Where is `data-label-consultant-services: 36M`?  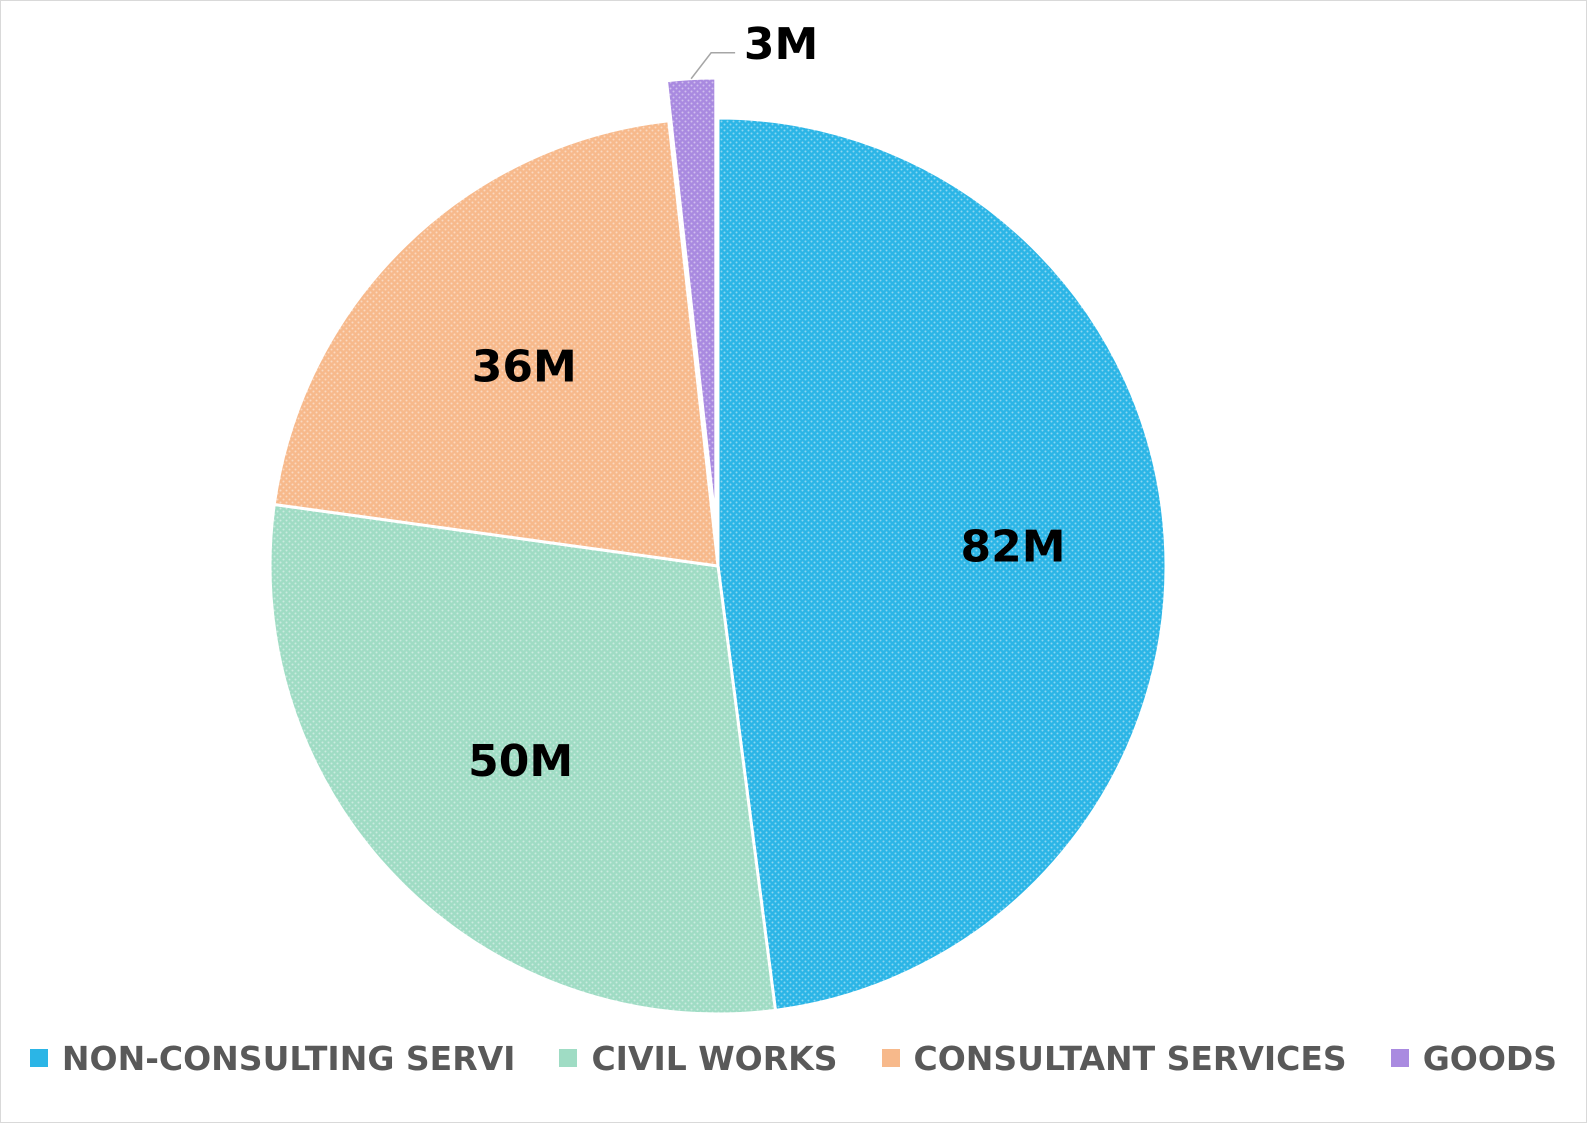 data-label-consultant-services: 36M is located at coordinates (524, 366).